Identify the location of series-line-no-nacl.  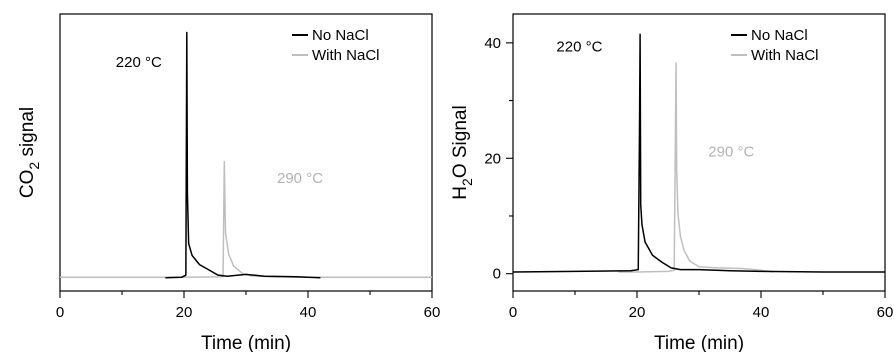
(243, 155).